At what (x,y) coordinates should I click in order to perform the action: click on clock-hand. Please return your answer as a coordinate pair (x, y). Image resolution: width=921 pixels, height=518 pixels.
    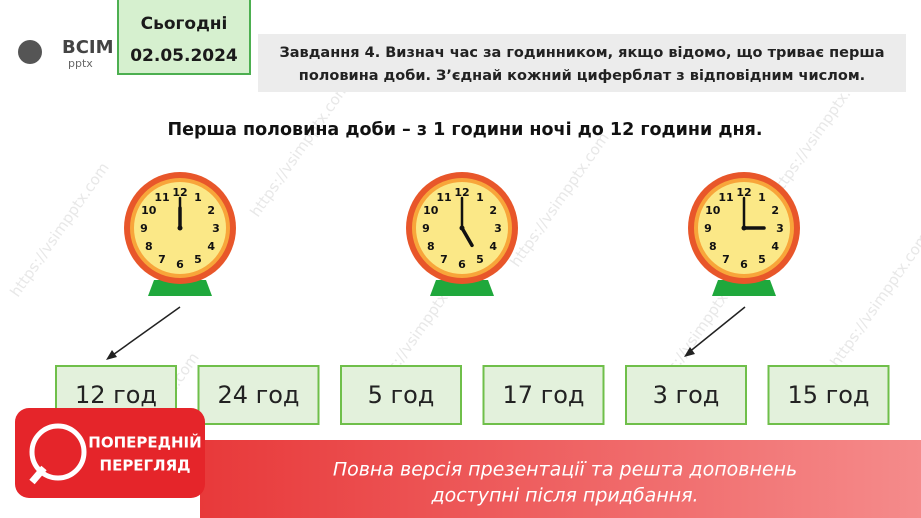
    Looking at the image, I should click on (467, 237).